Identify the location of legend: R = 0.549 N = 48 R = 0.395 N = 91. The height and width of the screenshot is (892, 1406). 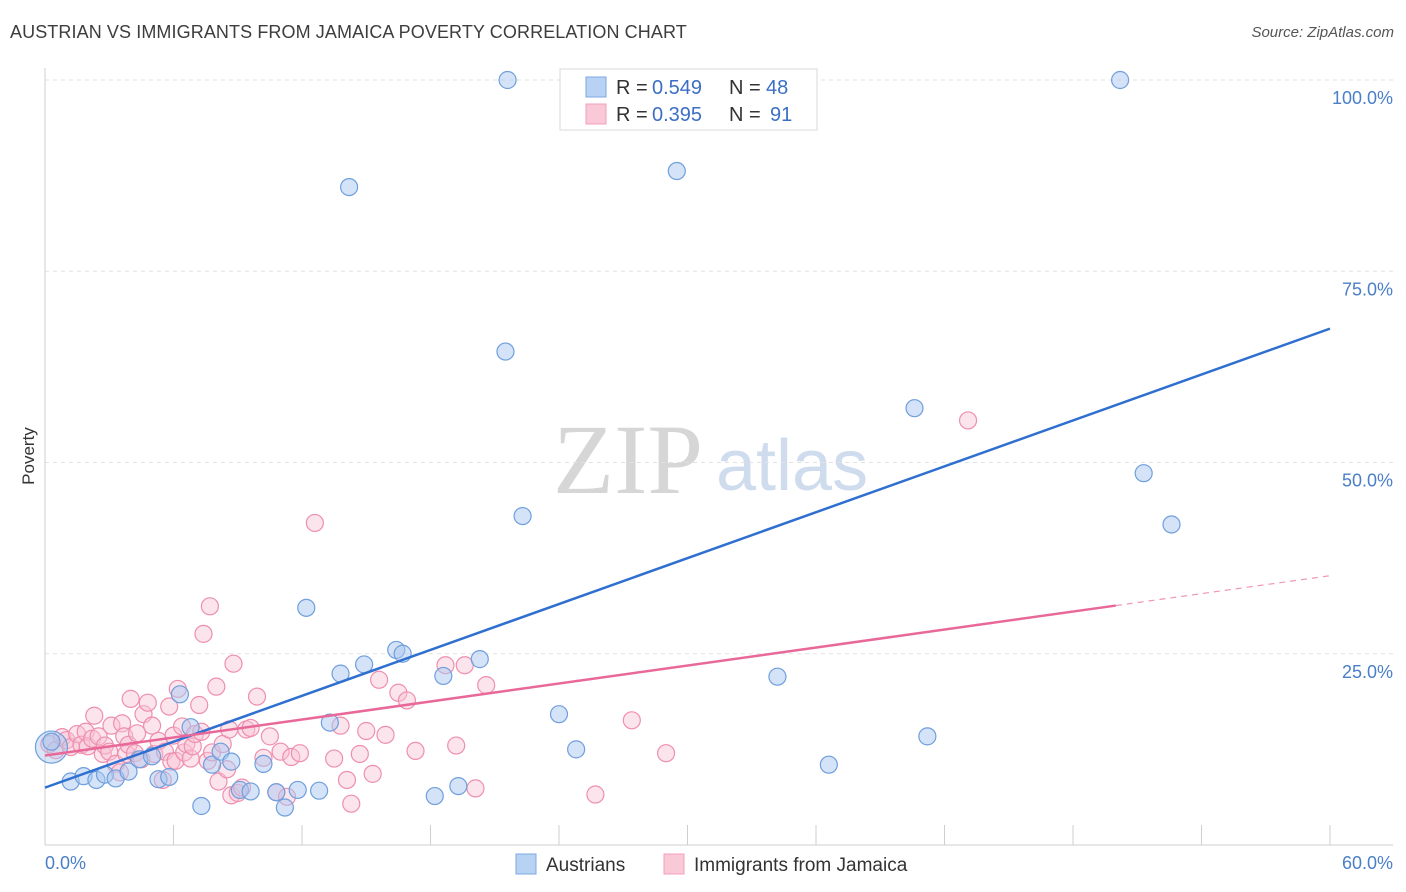
(688, 99).